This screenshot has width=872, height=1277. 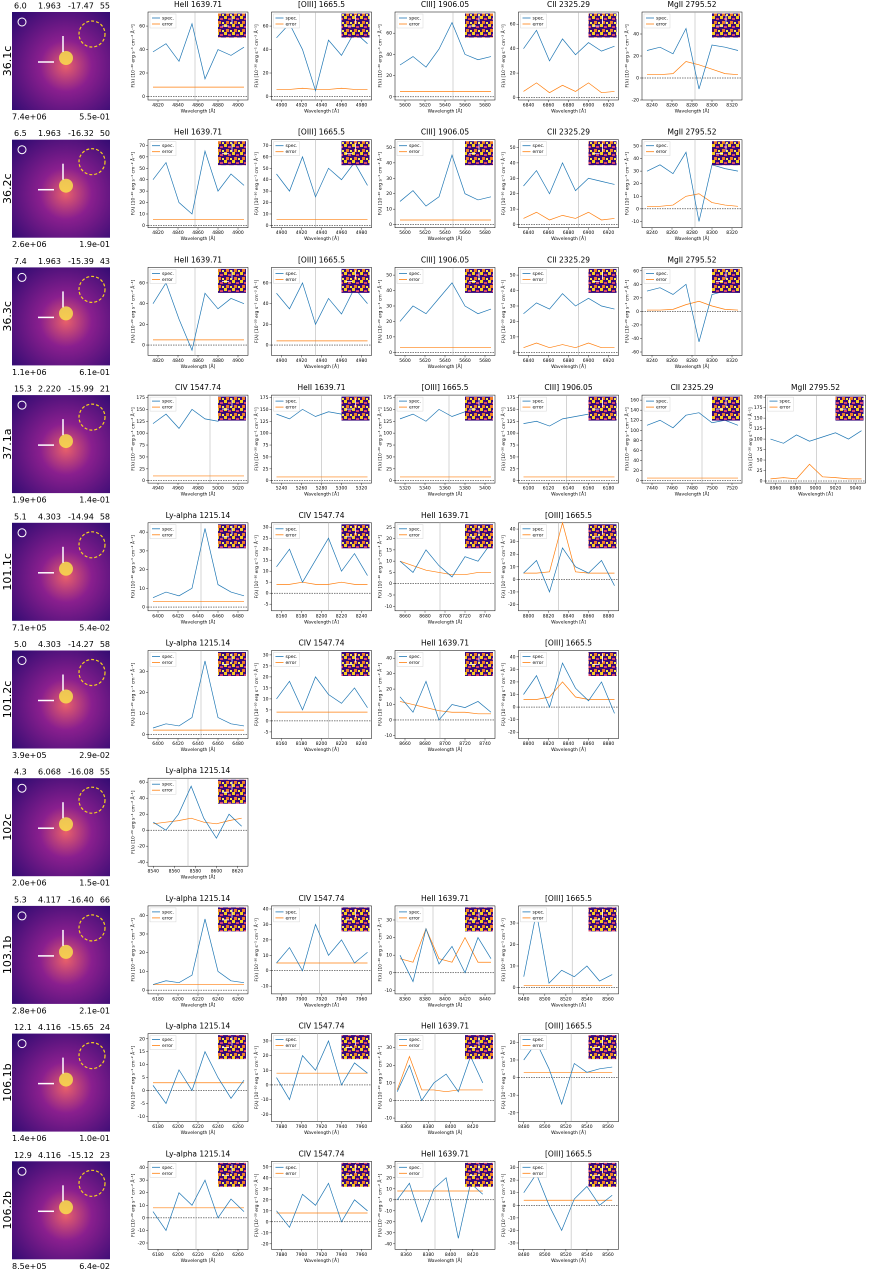 What do you see at coordinates (322, 106) in the screenshot?
I see `x-tick-label: 4940` at bounding box center [322, 106].